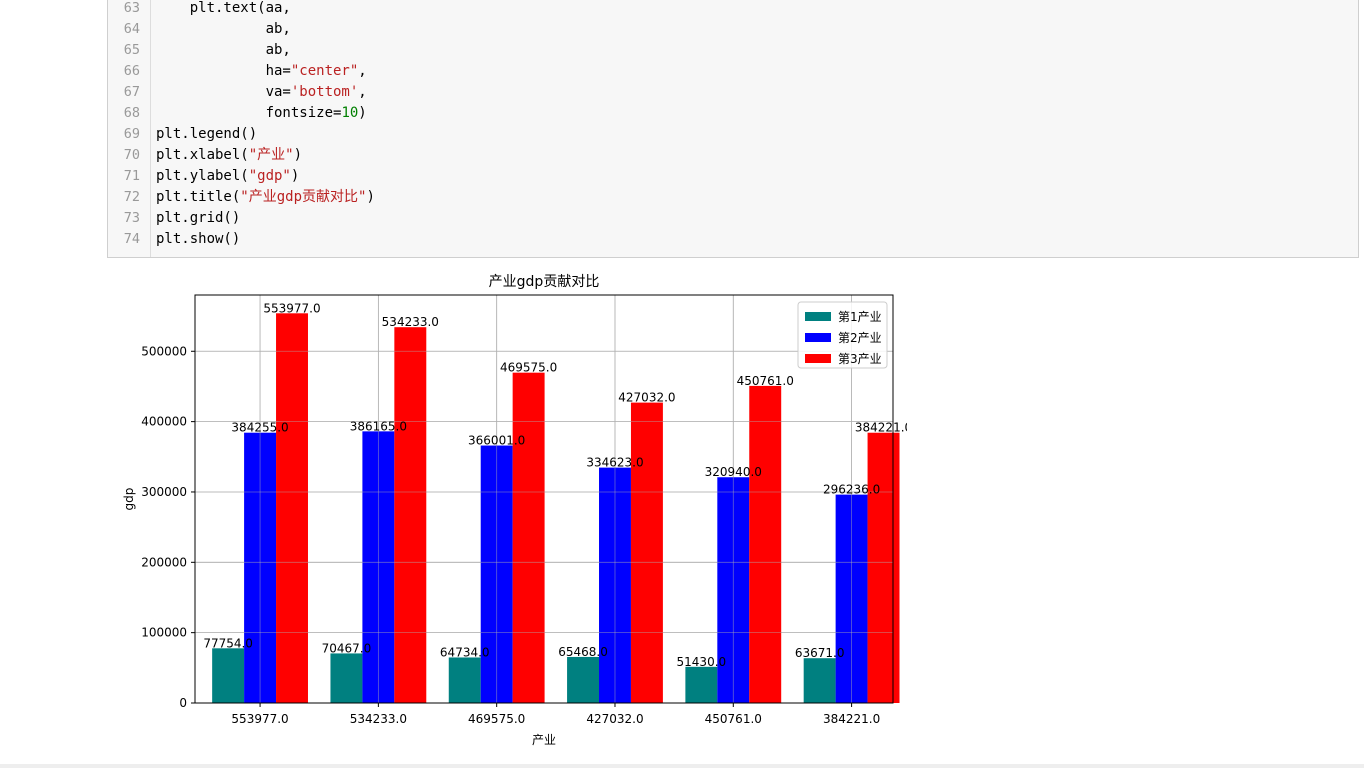  Describe the element at coordinates (261, 71) in the screenshot. I see `code-line: ha="center",` at that location.